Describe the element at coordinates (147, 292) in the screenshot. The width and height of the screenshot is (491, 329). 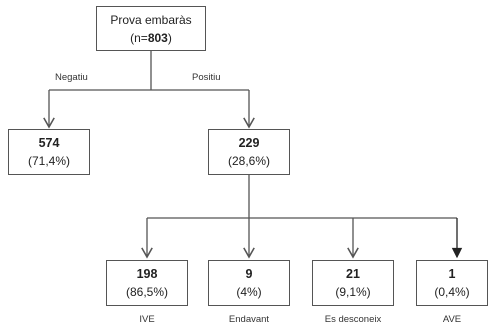
I see `outcome-pct: (86,5%)` at that location.